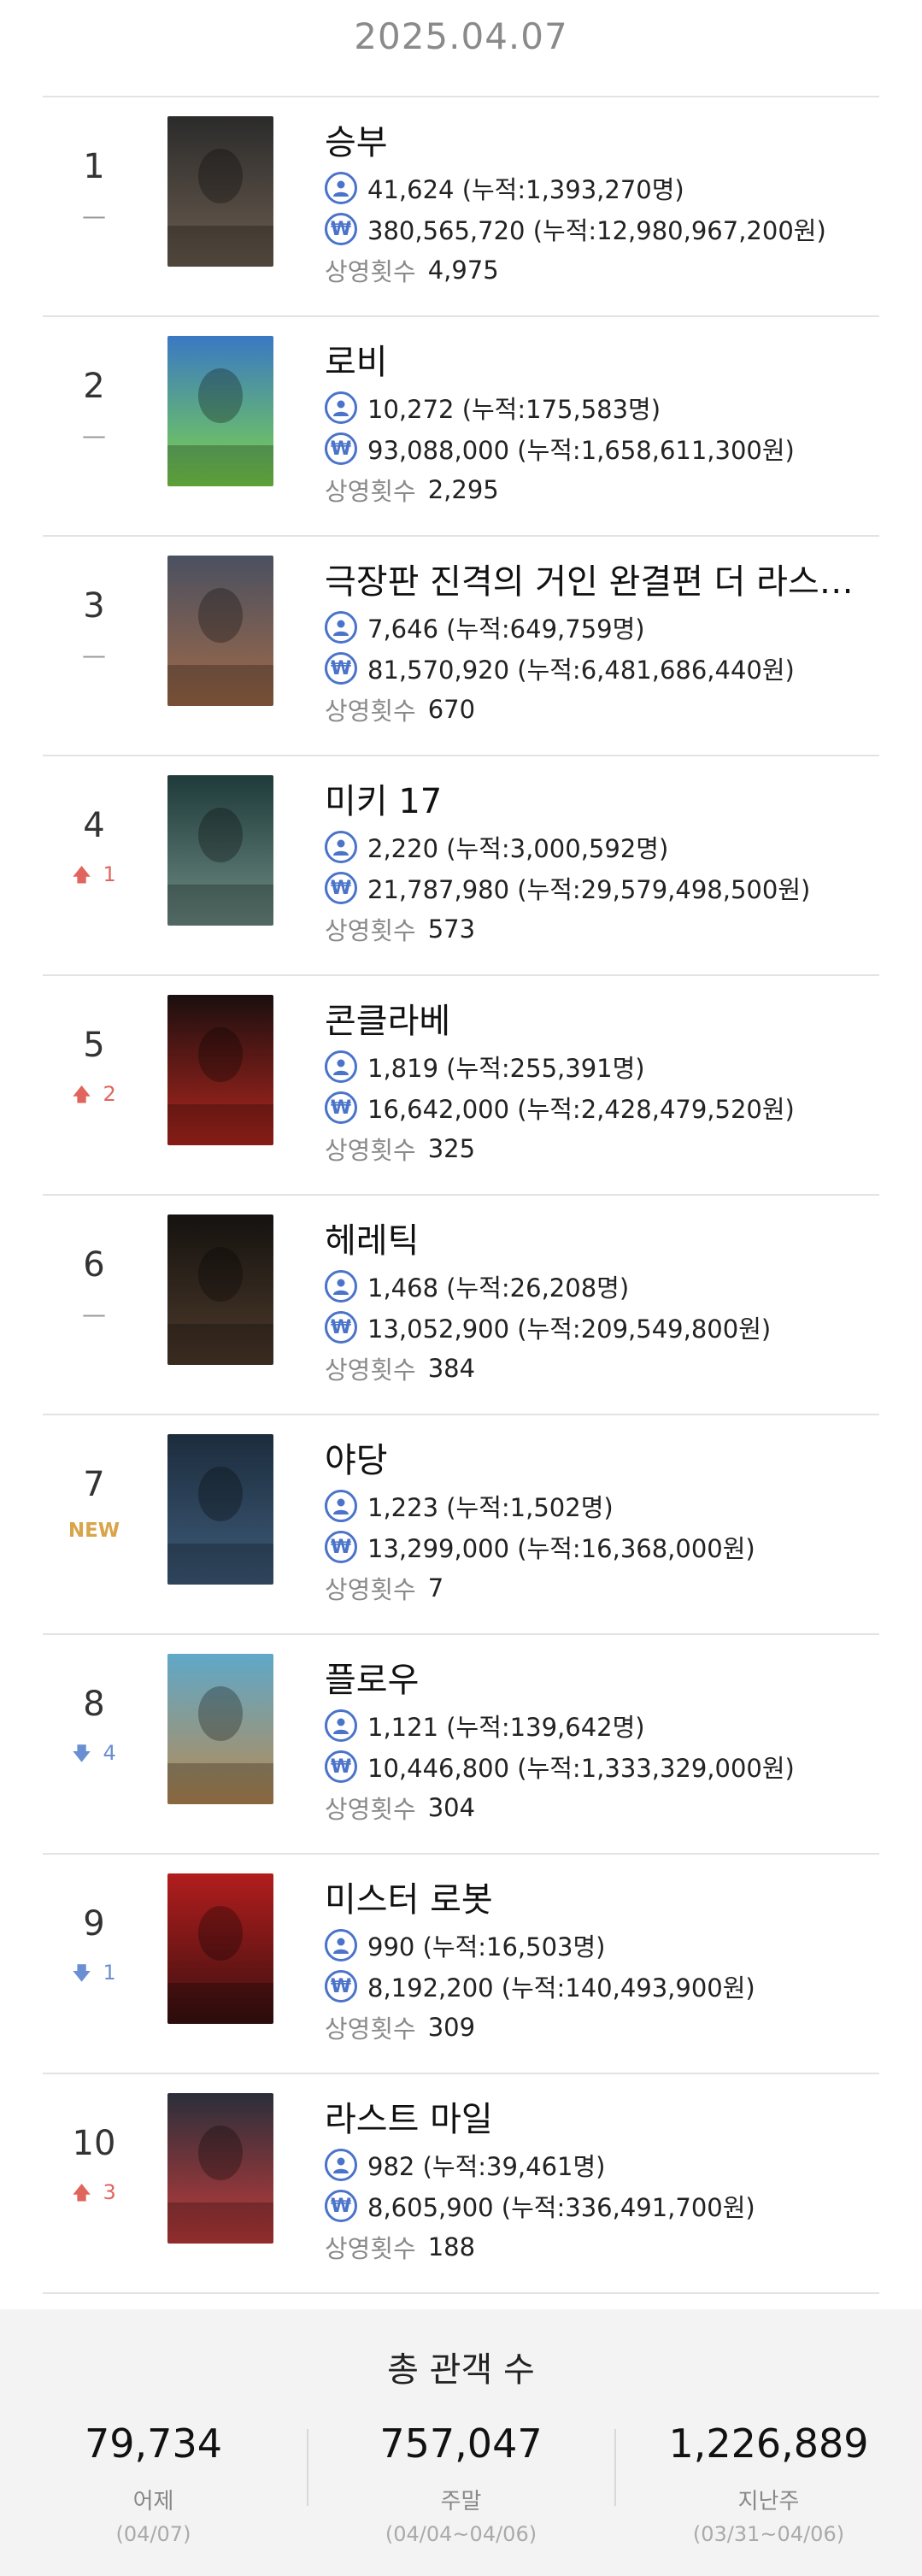 The height and width of the screenshot is (2576, 922). Describe the element at coordinates (452, 2027) in the screenshot. I see `screenings-count: 309` at that location.